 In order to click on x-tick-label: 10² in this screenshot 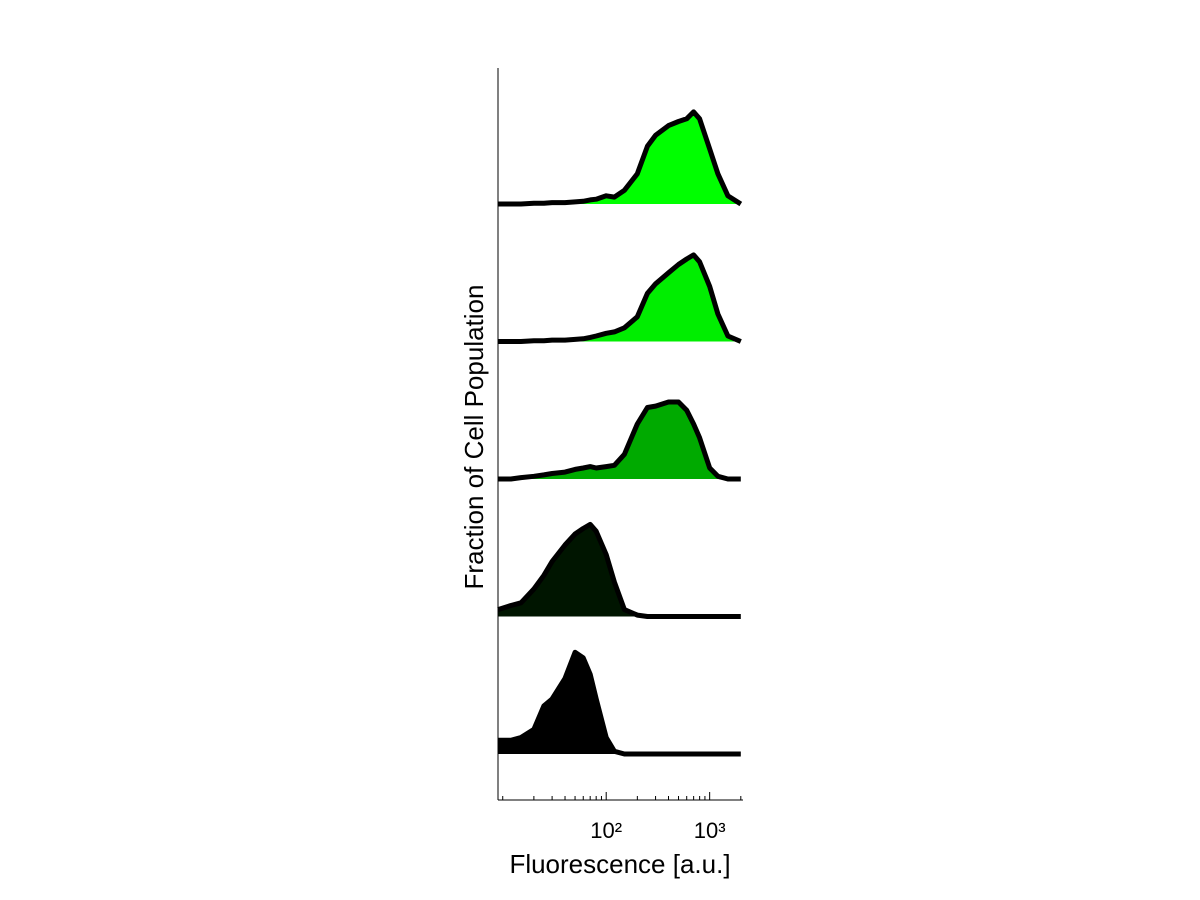, I will do `click(606, 830)`.